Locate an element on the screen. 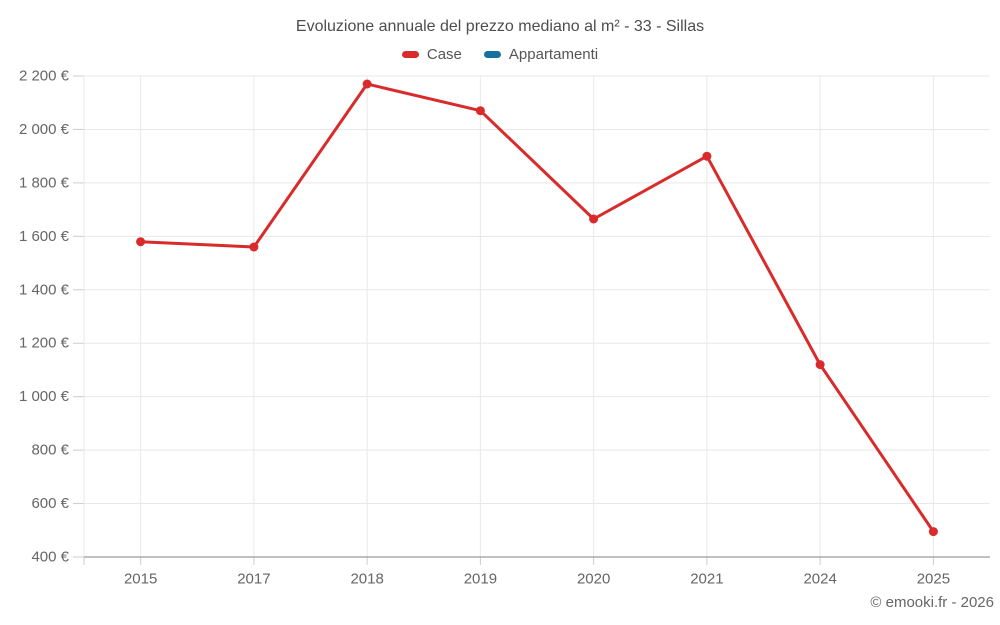 This screenshot has width=1000, height=625. y-tick-label: 800 € is located at coordinates (50, 450).